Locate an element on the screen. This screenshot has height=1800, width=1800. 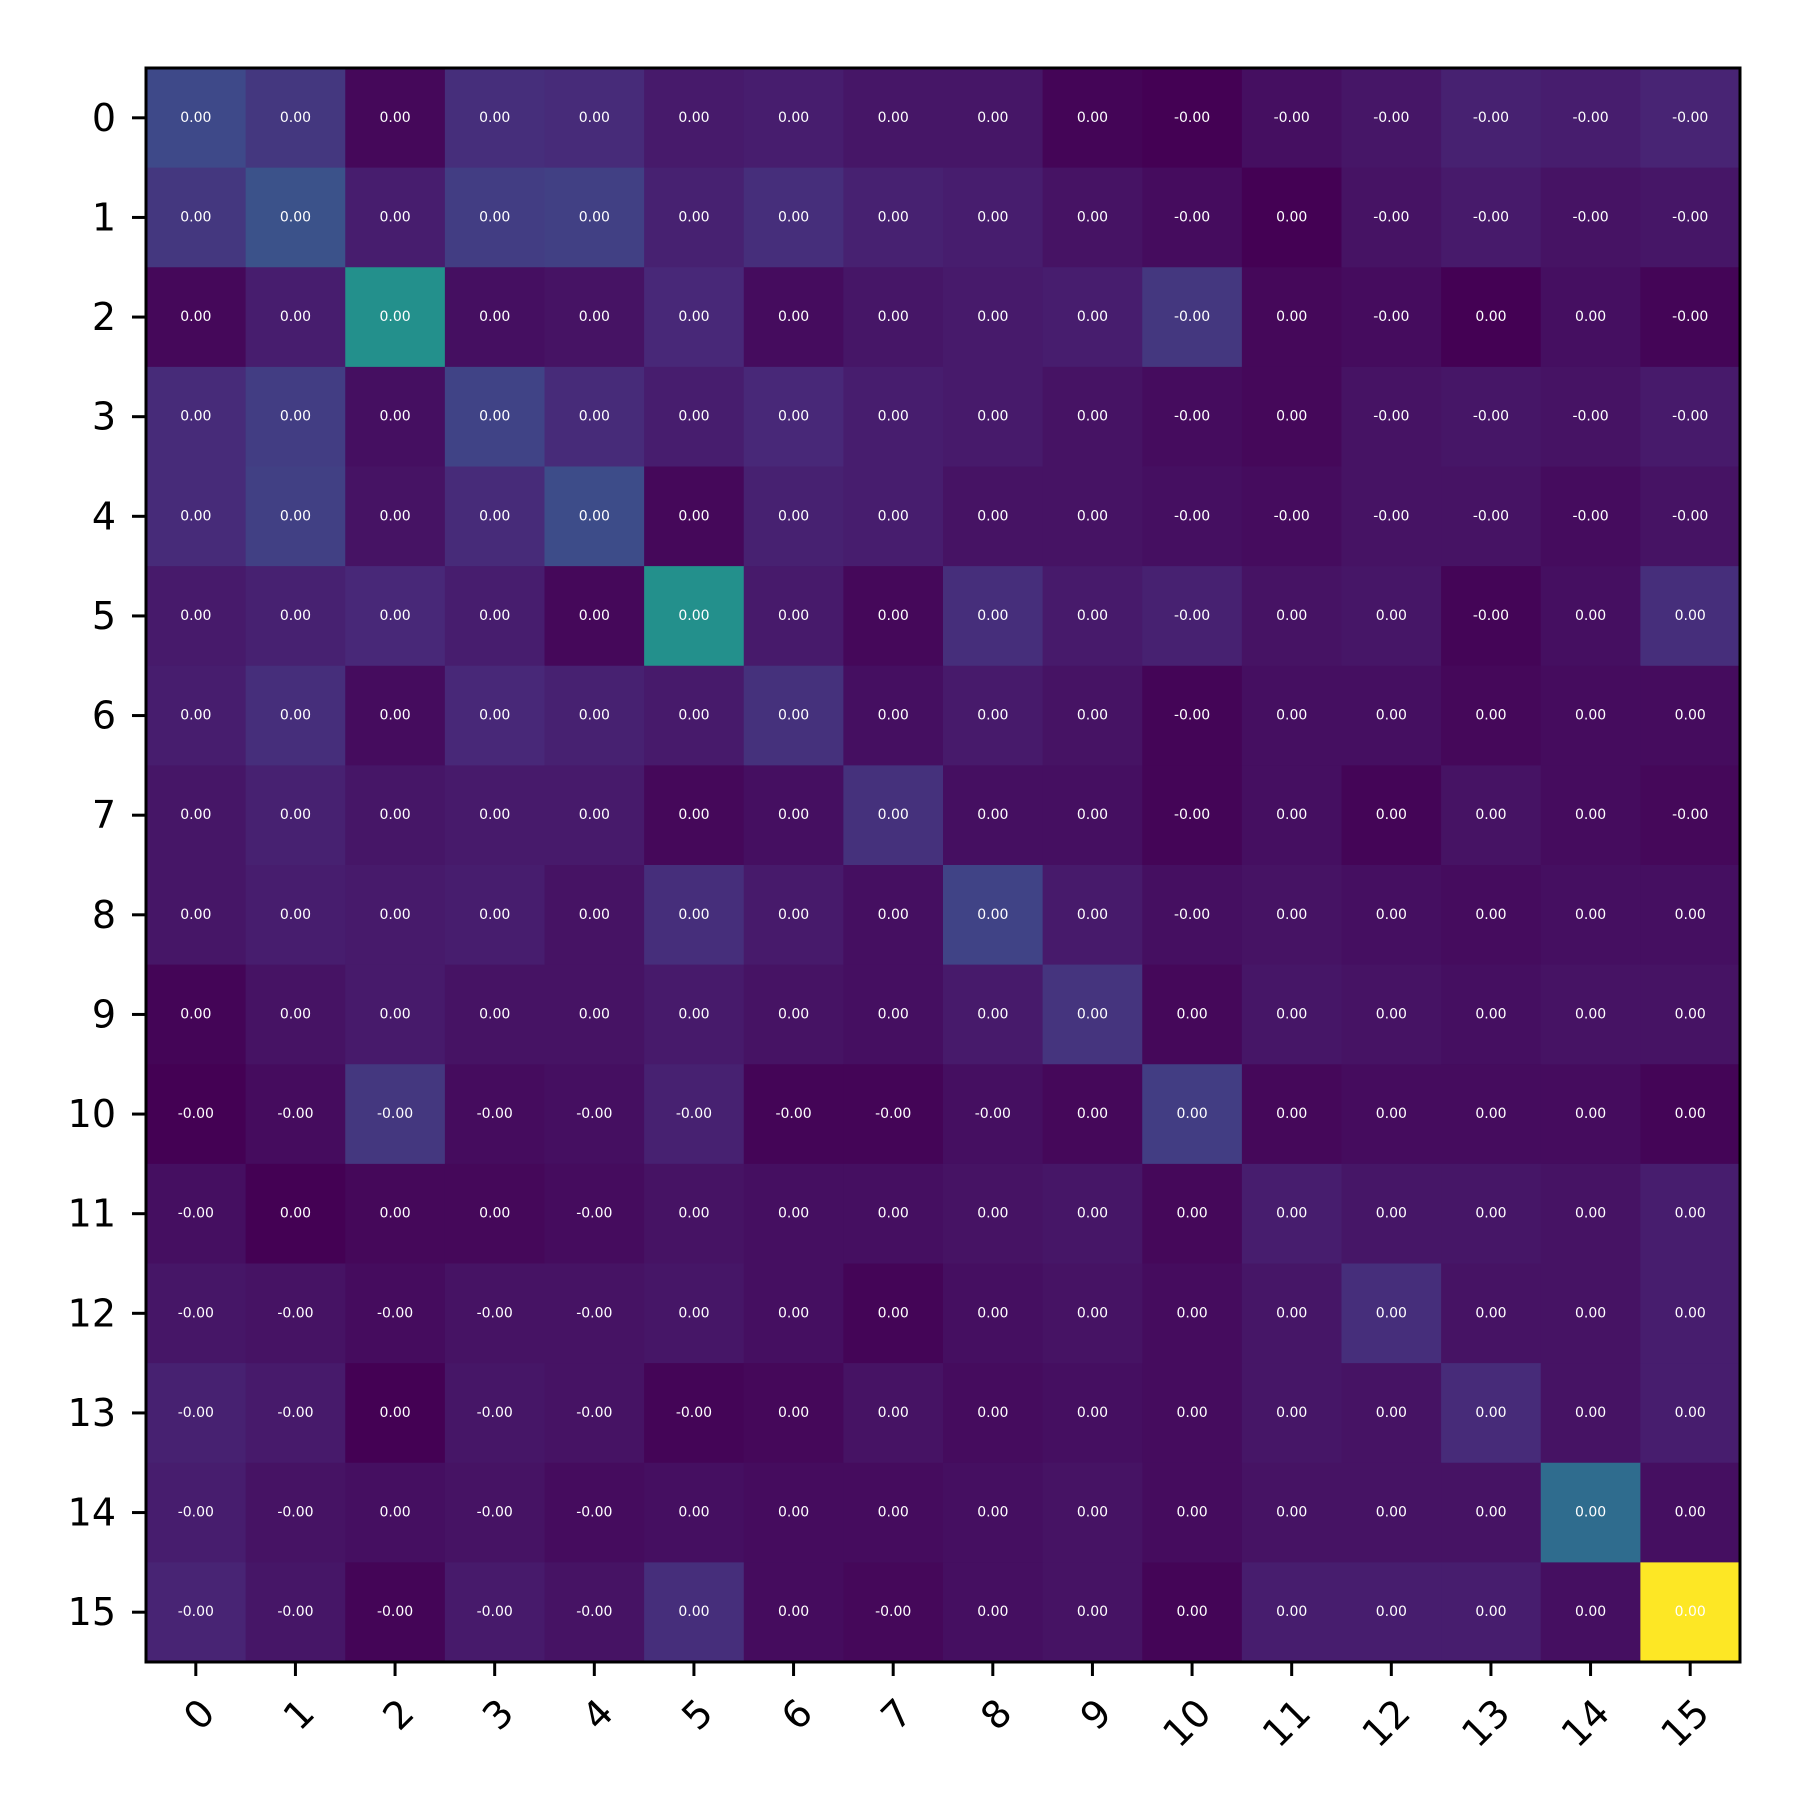
x-tick-label: 0 is located at coordinates (199, 1714).